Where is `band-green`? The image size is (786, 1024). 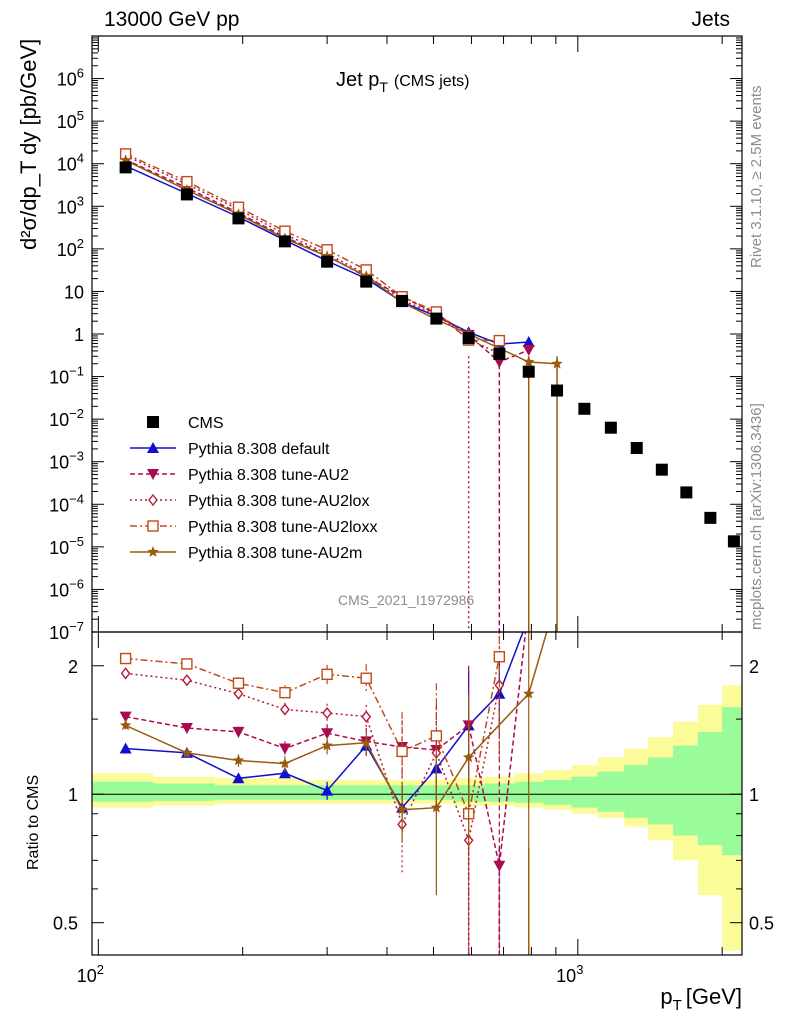
band-green is located at coordinates (417, 781).